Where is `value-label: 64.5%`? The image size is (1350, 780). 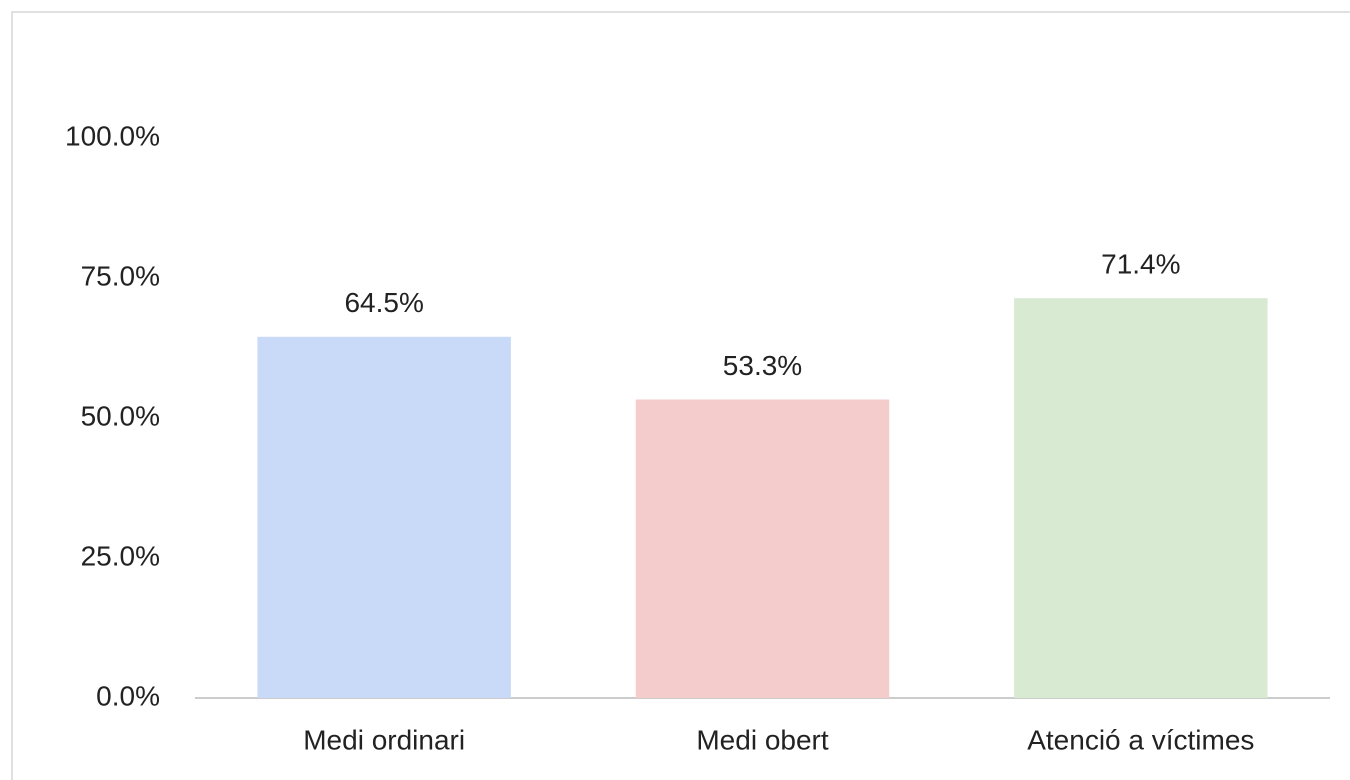
value-label: 64.5% is located at coordinates (383, 302).